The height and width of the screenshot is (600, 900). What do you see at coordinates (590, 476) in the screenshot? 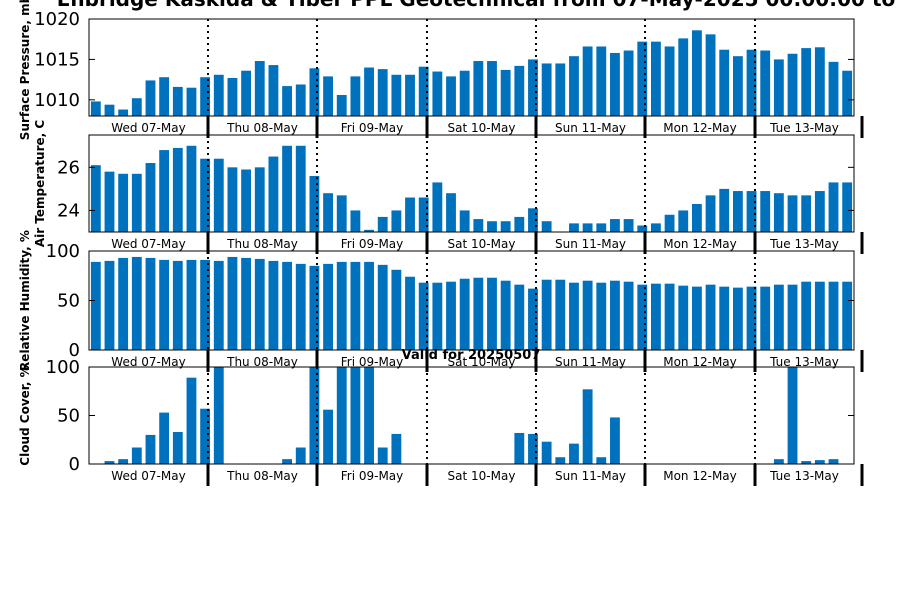
I see `x-day-label: Sun 11-May` at bounding box center [590, 476].